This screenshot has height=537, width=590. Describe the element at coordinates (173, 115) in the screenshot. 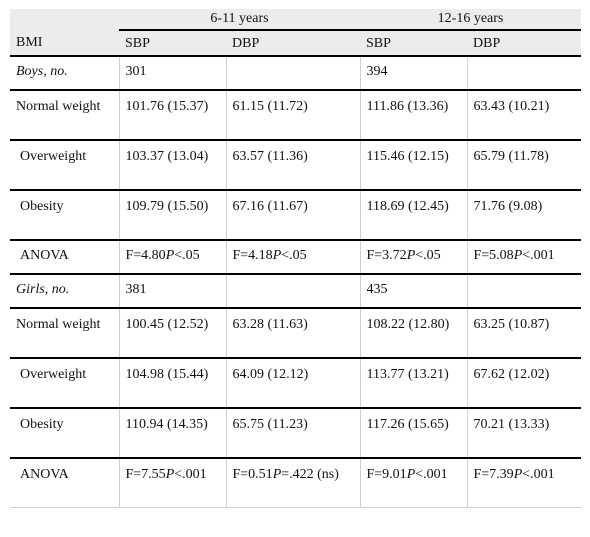

I see `cell-sbp-6-11: 101.76 (15.37)` at that location.